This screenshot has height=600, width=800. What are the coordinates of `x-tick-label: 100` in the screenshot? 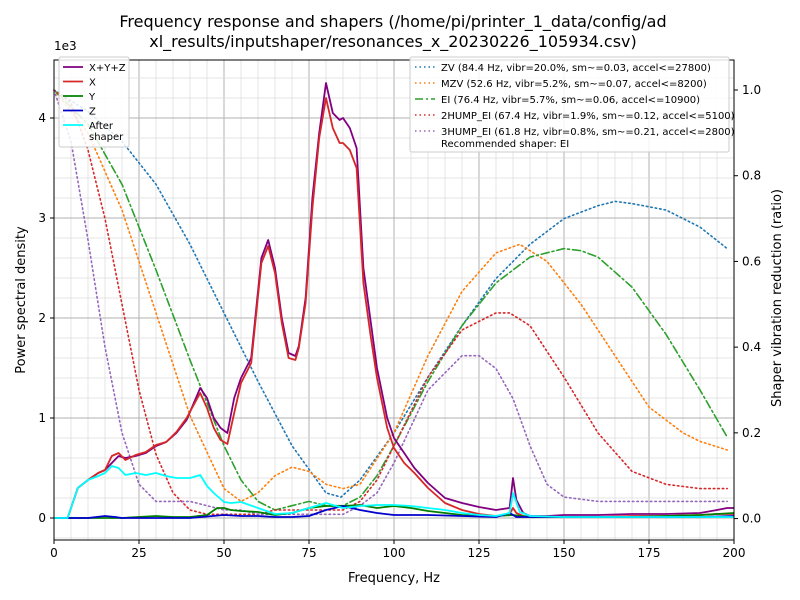 It's located at (394, 553).